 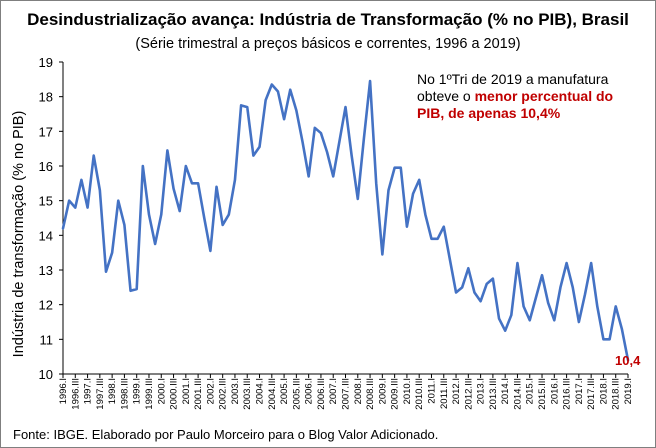 What do you see at coordinates (47, 339) in the screenshot?
I see `y-tick-label: 11` at bounding box center [47, 339].